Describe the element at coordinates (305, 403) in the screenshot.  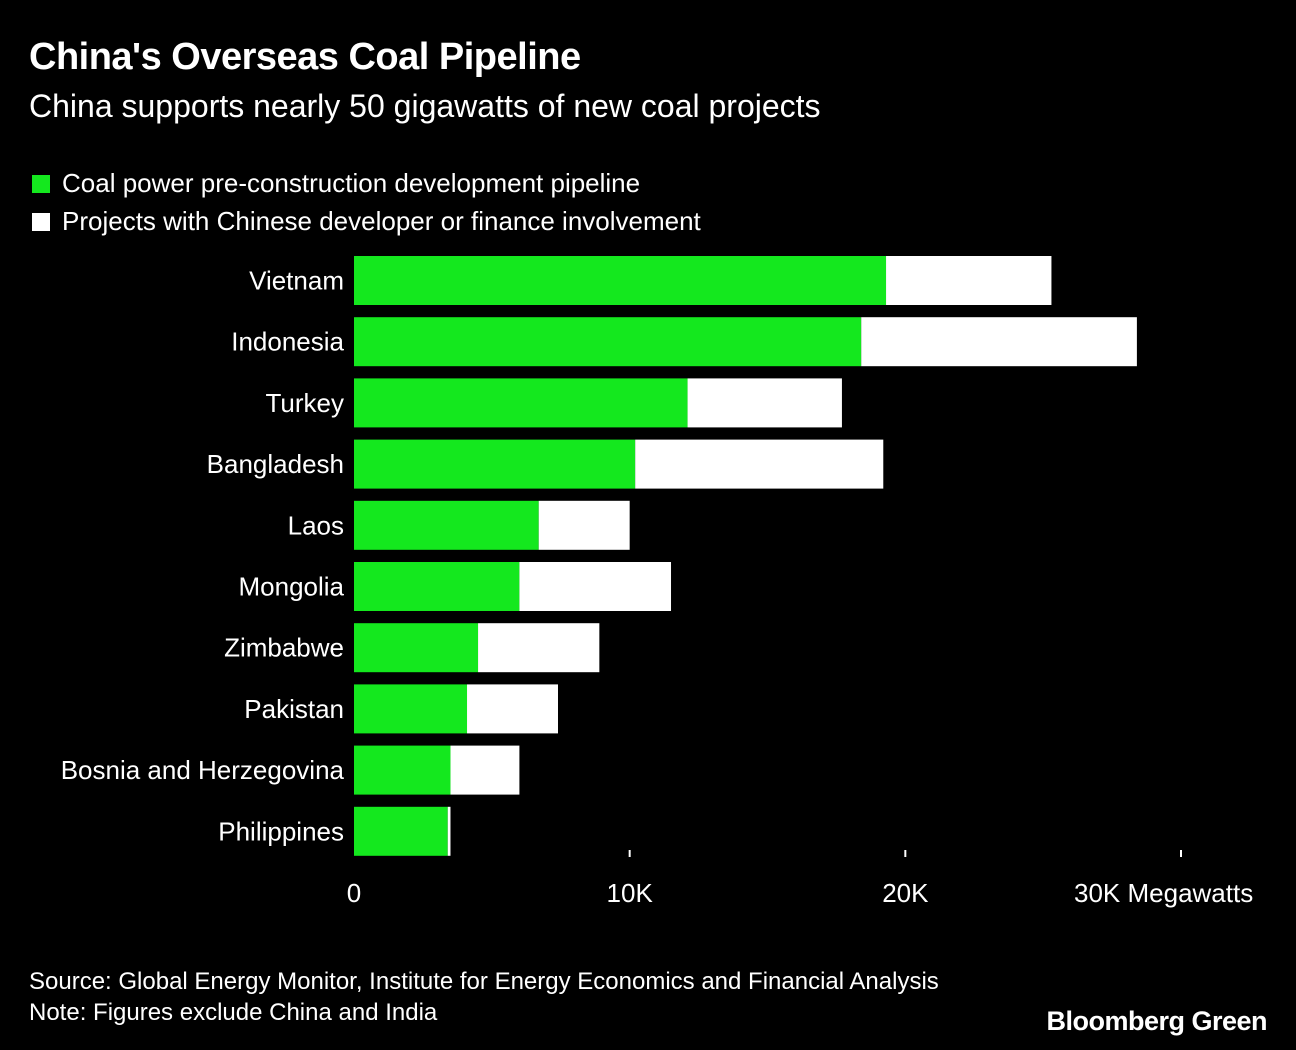
I see `category-label: Turkey` at that location.